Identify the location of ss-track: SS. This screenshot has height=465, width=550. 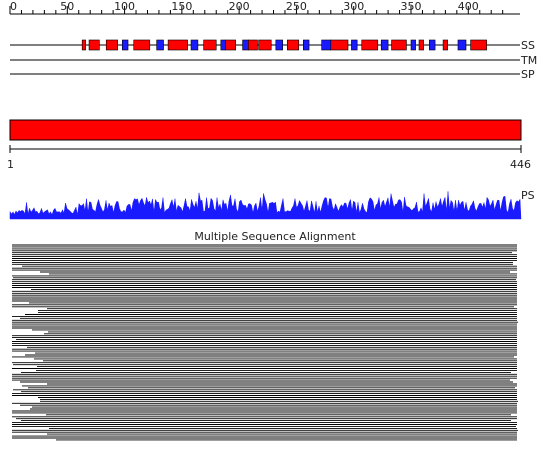
(272, 45).